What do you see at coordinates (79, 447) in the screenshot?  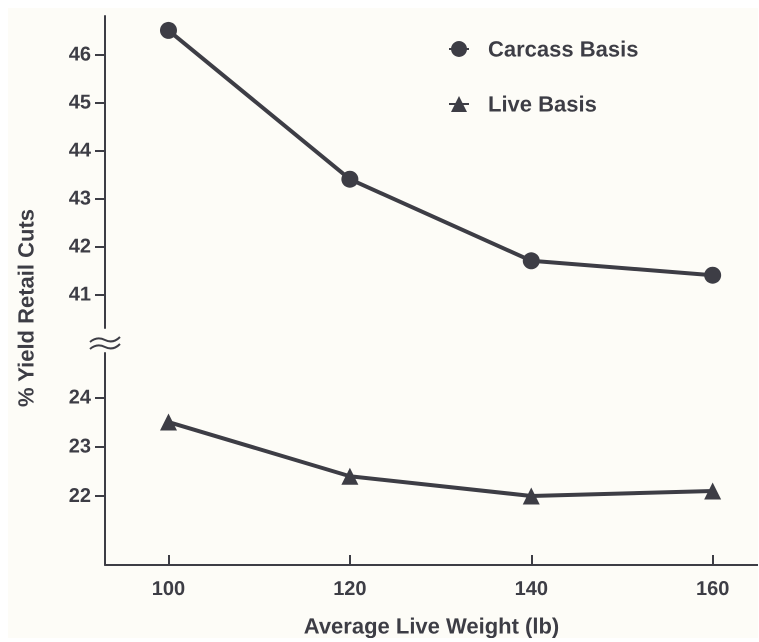 I see `y-tick-label: 23` at bounding box center [79, 447].